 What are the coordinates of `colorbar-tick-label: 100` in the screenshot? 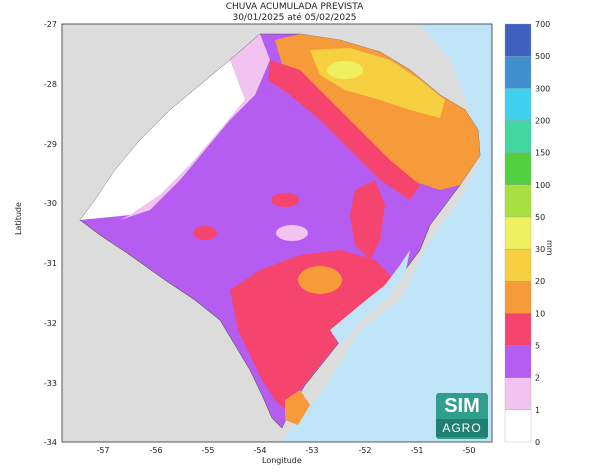 It's located at (542, 185).